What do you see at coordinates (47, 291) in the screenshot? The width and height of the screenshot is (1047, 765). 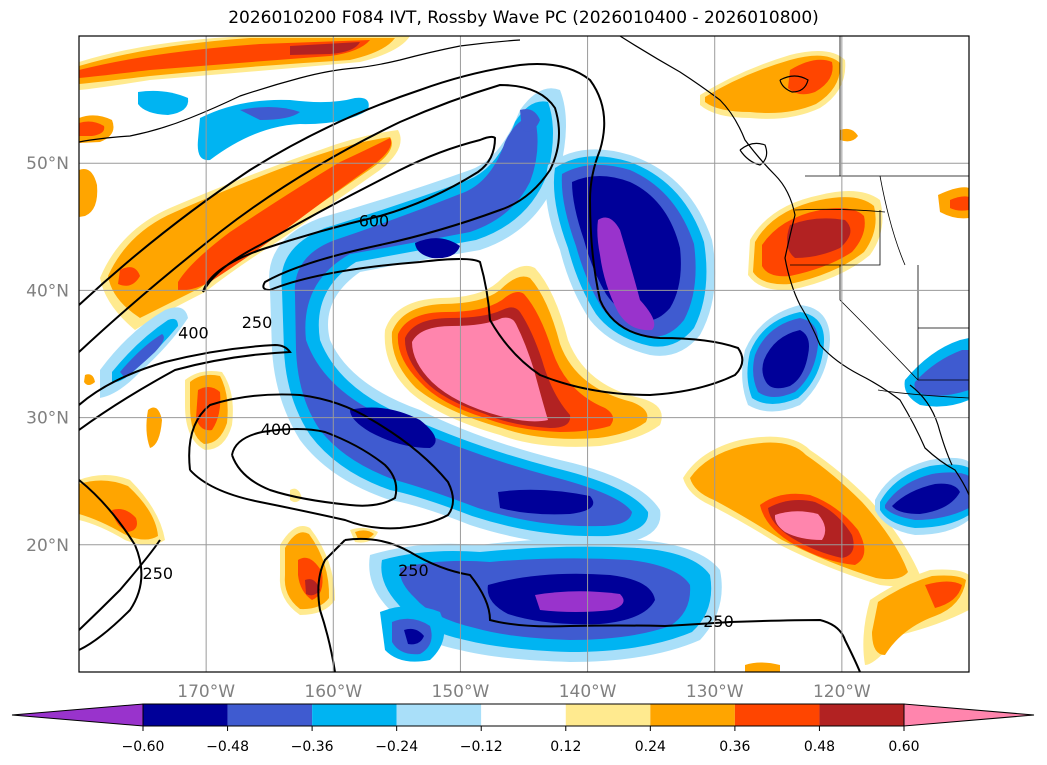 I see `lat-label-1: 40°N` at bounding box center [47, 291].